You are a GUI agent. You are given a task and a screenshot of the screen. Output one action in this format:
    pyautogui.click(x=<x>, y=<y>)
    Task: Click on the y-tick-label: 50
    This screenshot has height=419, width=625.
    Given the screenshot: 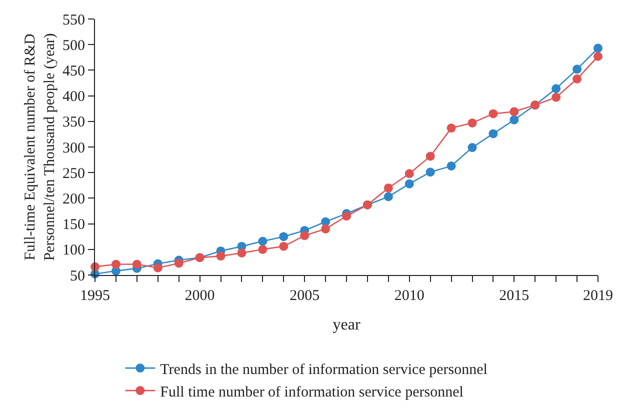 What is the action you would take?
    pyautogui.click(x=77, y=276)
    